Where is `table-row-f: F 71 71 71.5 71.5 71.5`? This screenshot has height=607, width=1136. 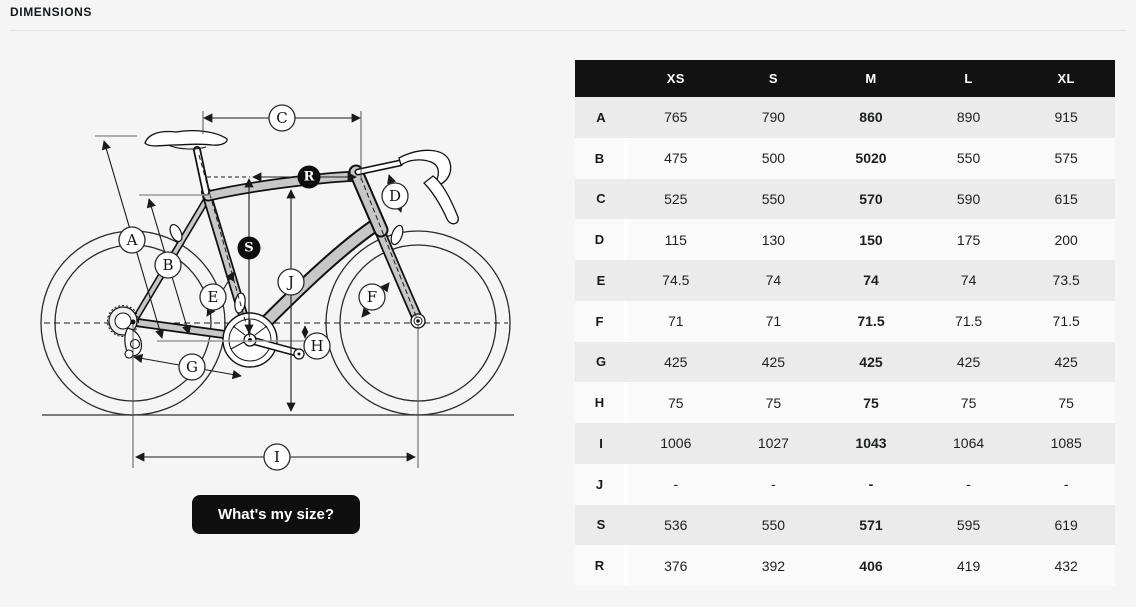
table-row-f: F 71 71 71.5 71.5 71.5 is located at coordinates (845, 321).